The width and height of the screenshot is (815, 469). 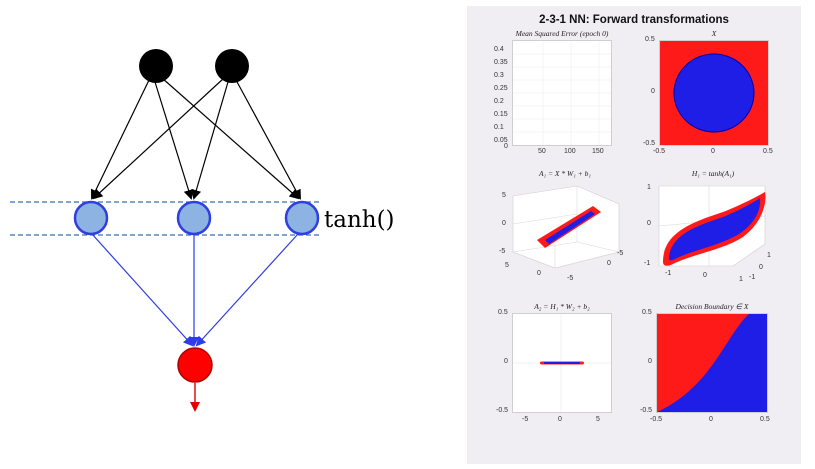 What do you see at coordinates (539, 273) in the screenshot?
I see `a1-xtick: 0` at bounding box center [539, 273].